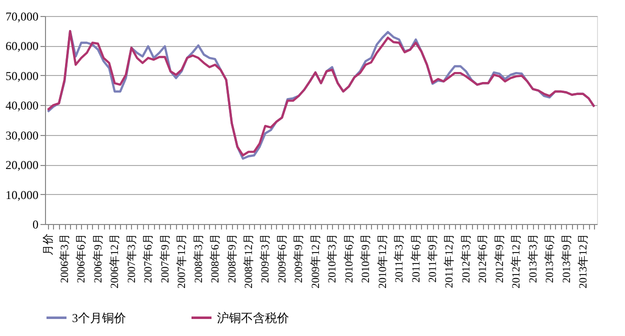  Describe the element at coordinates (400, 258) in the screenshot. I see `x-tick-label: 2011年3月` at that location.